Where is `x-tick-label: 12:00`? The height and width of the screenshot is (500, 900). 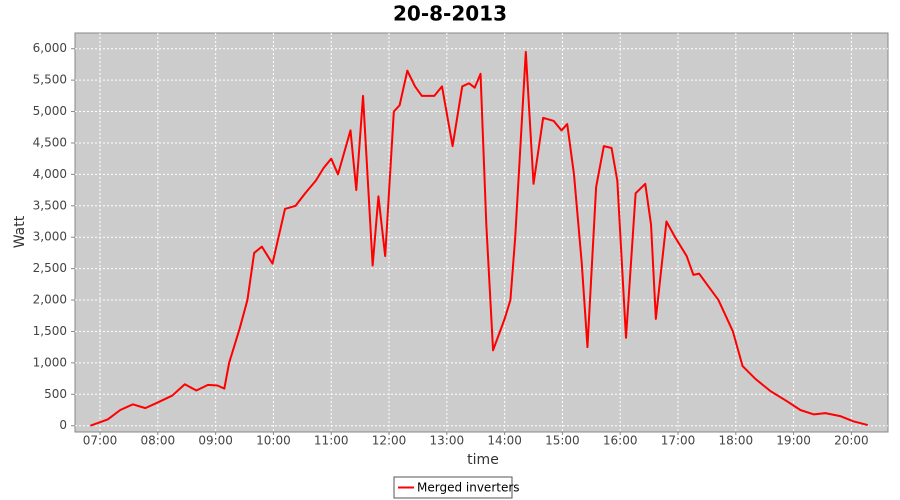 x-tick-label: 12:00 is located at coordinates (389, 441).